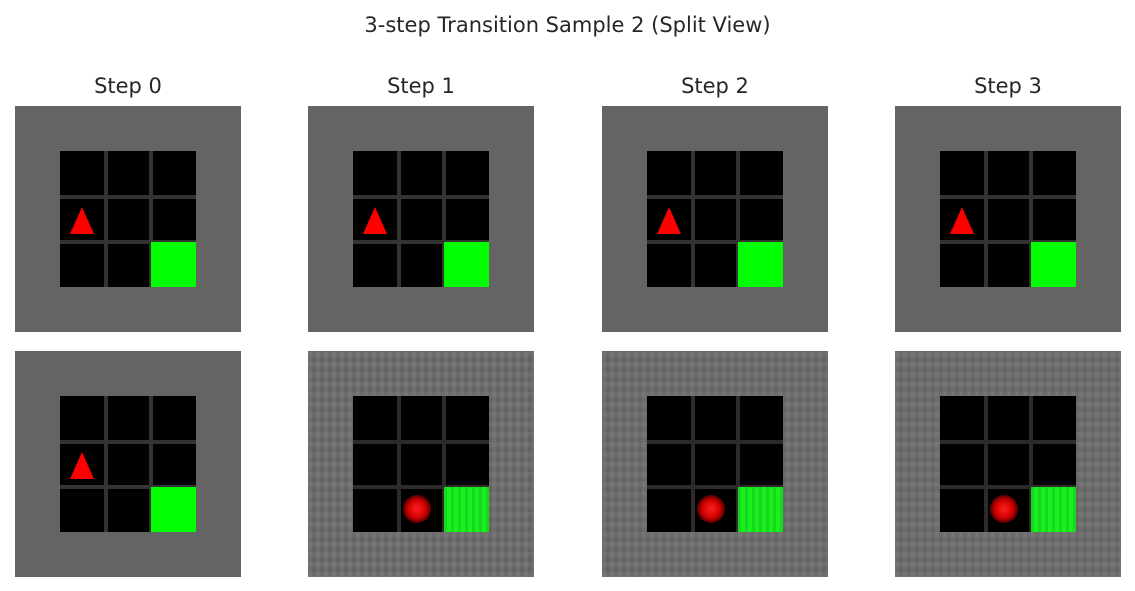 The width and height of the screenshot is (1135, 591). I want to click on column-title-step-1: Step 1, so click(421, 86).